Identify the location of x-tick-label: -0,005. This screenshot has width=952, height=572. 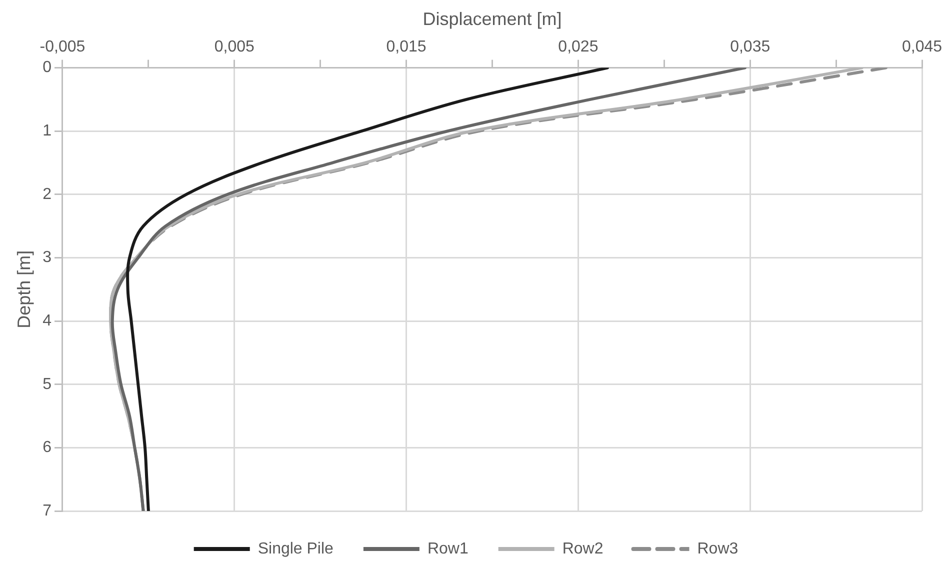
(63, 47).